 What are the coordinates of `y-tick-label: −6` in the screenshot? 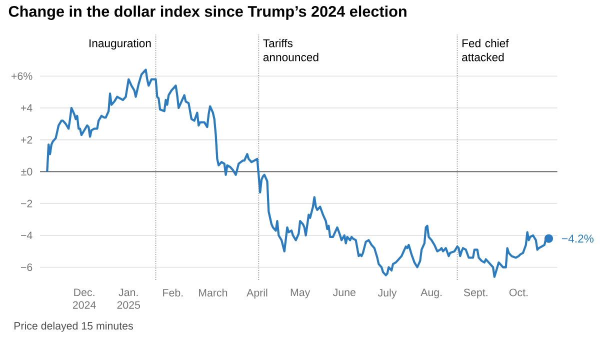 It's located at (26, 268).